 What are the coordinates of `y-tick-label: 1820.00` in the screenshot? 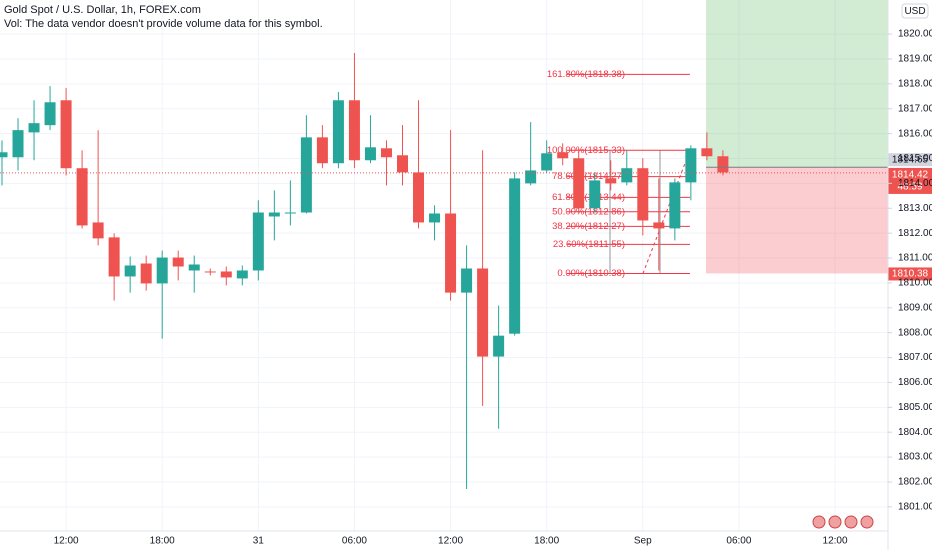 It's located at (915, 34).